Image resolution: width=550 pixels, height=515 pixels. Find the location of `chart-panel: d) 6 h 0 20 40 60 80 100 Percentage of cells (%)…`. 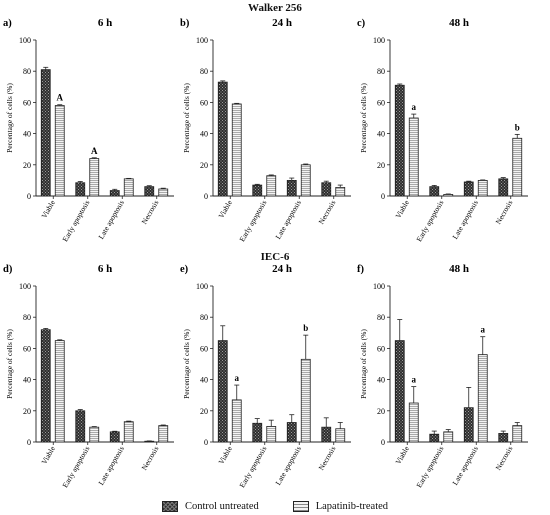

chart-panel: d) 6 h 0 20 40 60 80 100 Percentage of cells (%)… is located at coordinates (88, 376).